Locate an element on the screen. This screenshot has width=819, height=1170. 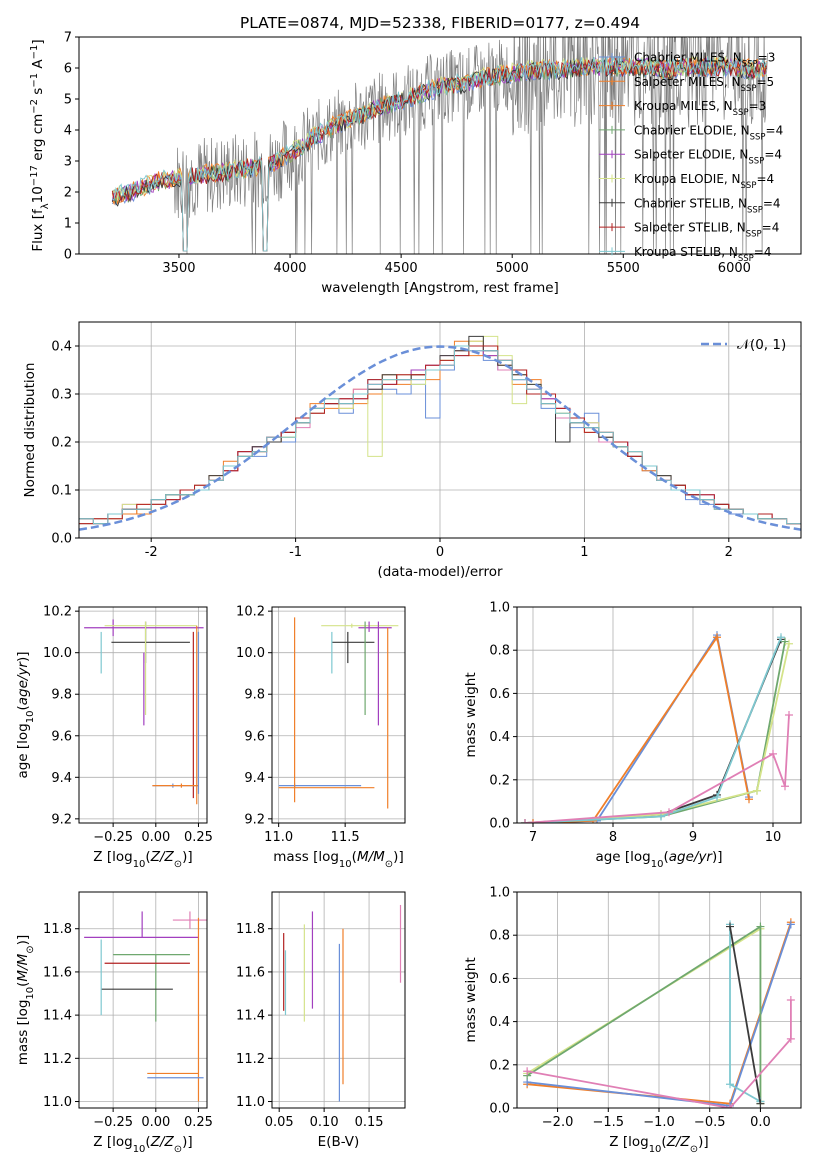
normal-distribution-curve is located at coordinates (440, 438).